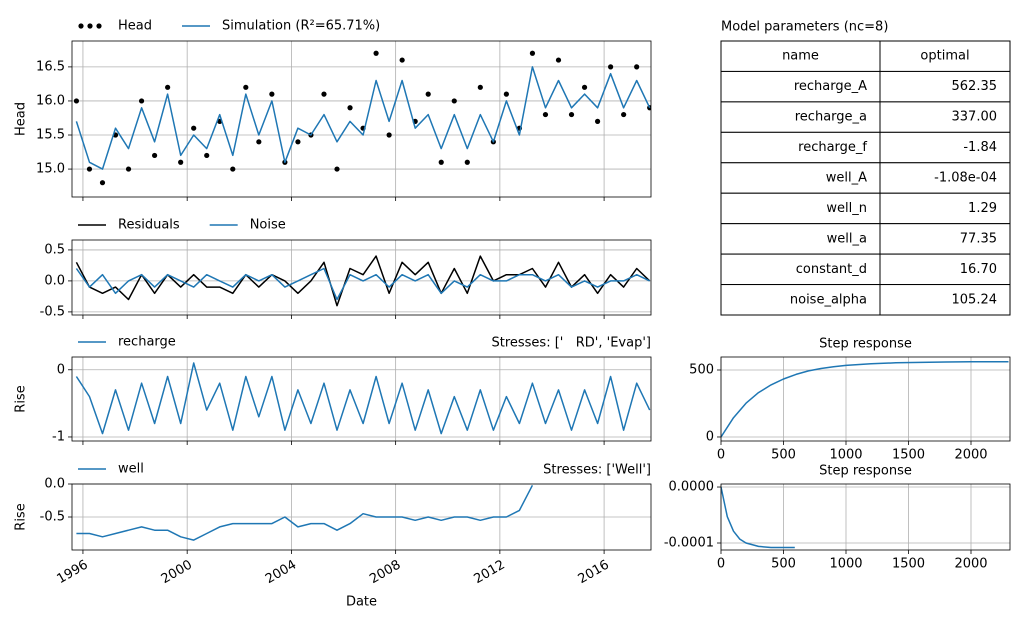  Describe the element at coordinates (847, 238) in the screenshot. I see `table-cell-text: well_a` at that location.